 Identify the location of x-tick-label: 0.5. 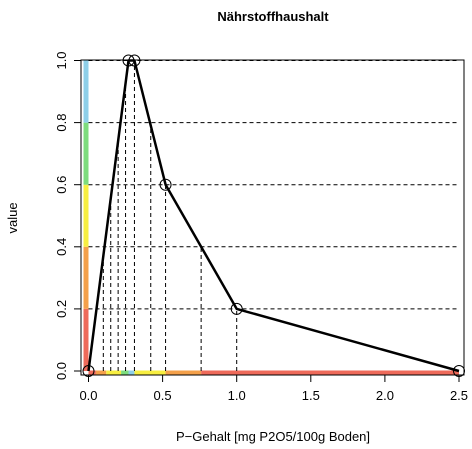
(163, 395).